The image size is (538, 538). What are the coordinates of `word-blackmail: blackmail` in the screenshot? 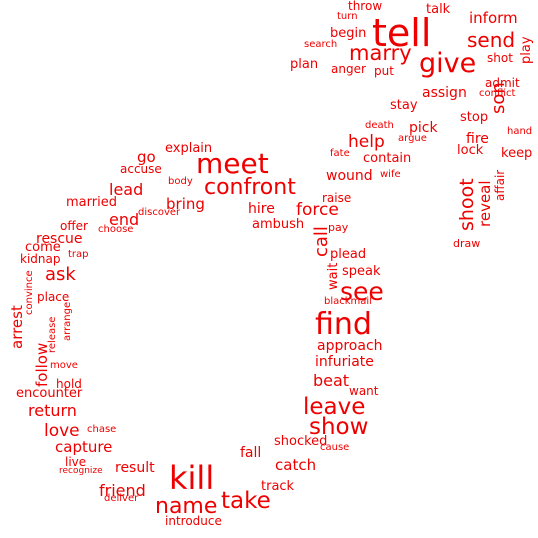 It's located at (348, 301).